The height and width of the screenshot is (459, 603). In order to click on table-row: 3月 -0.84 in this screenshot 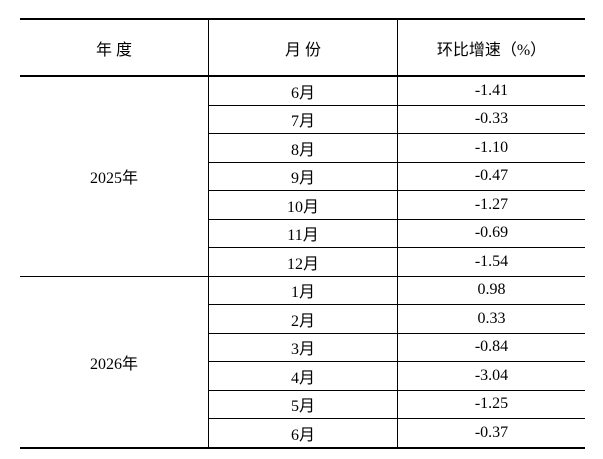, I will do `click(302, 347)`.